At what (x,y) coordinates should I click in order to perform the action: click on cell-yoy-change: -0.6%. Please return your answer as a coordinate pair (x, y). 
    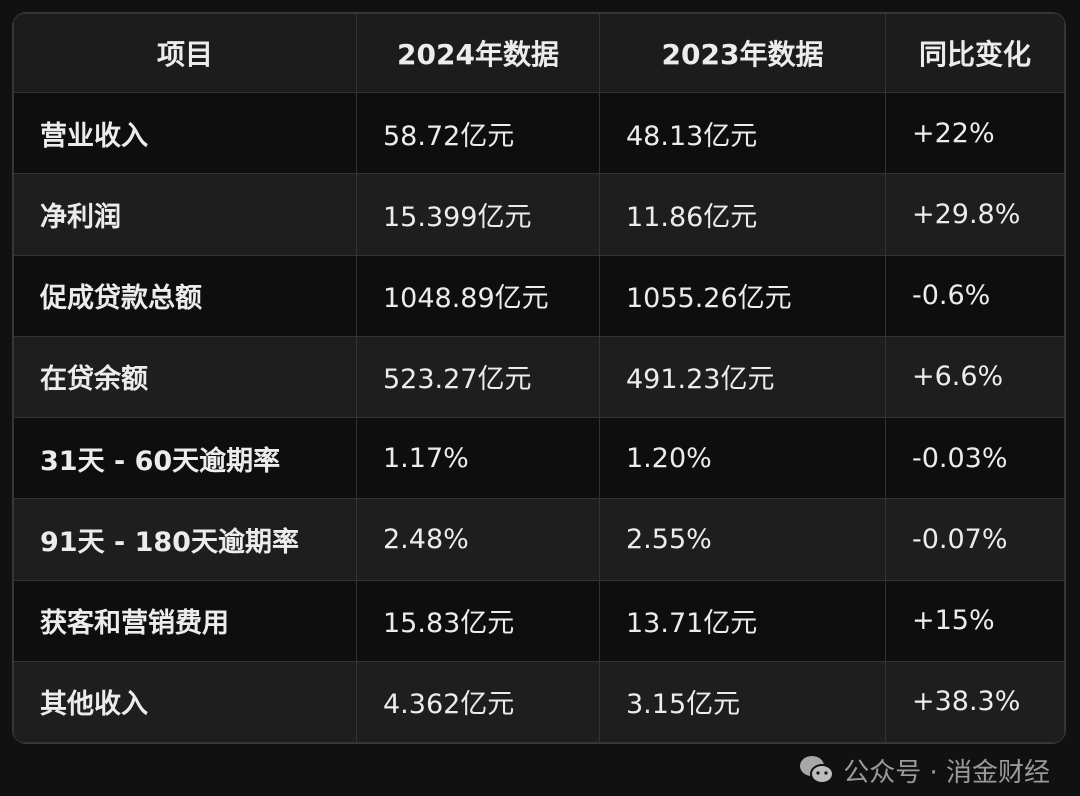
    Looking at the image, I should click on (975, 295).